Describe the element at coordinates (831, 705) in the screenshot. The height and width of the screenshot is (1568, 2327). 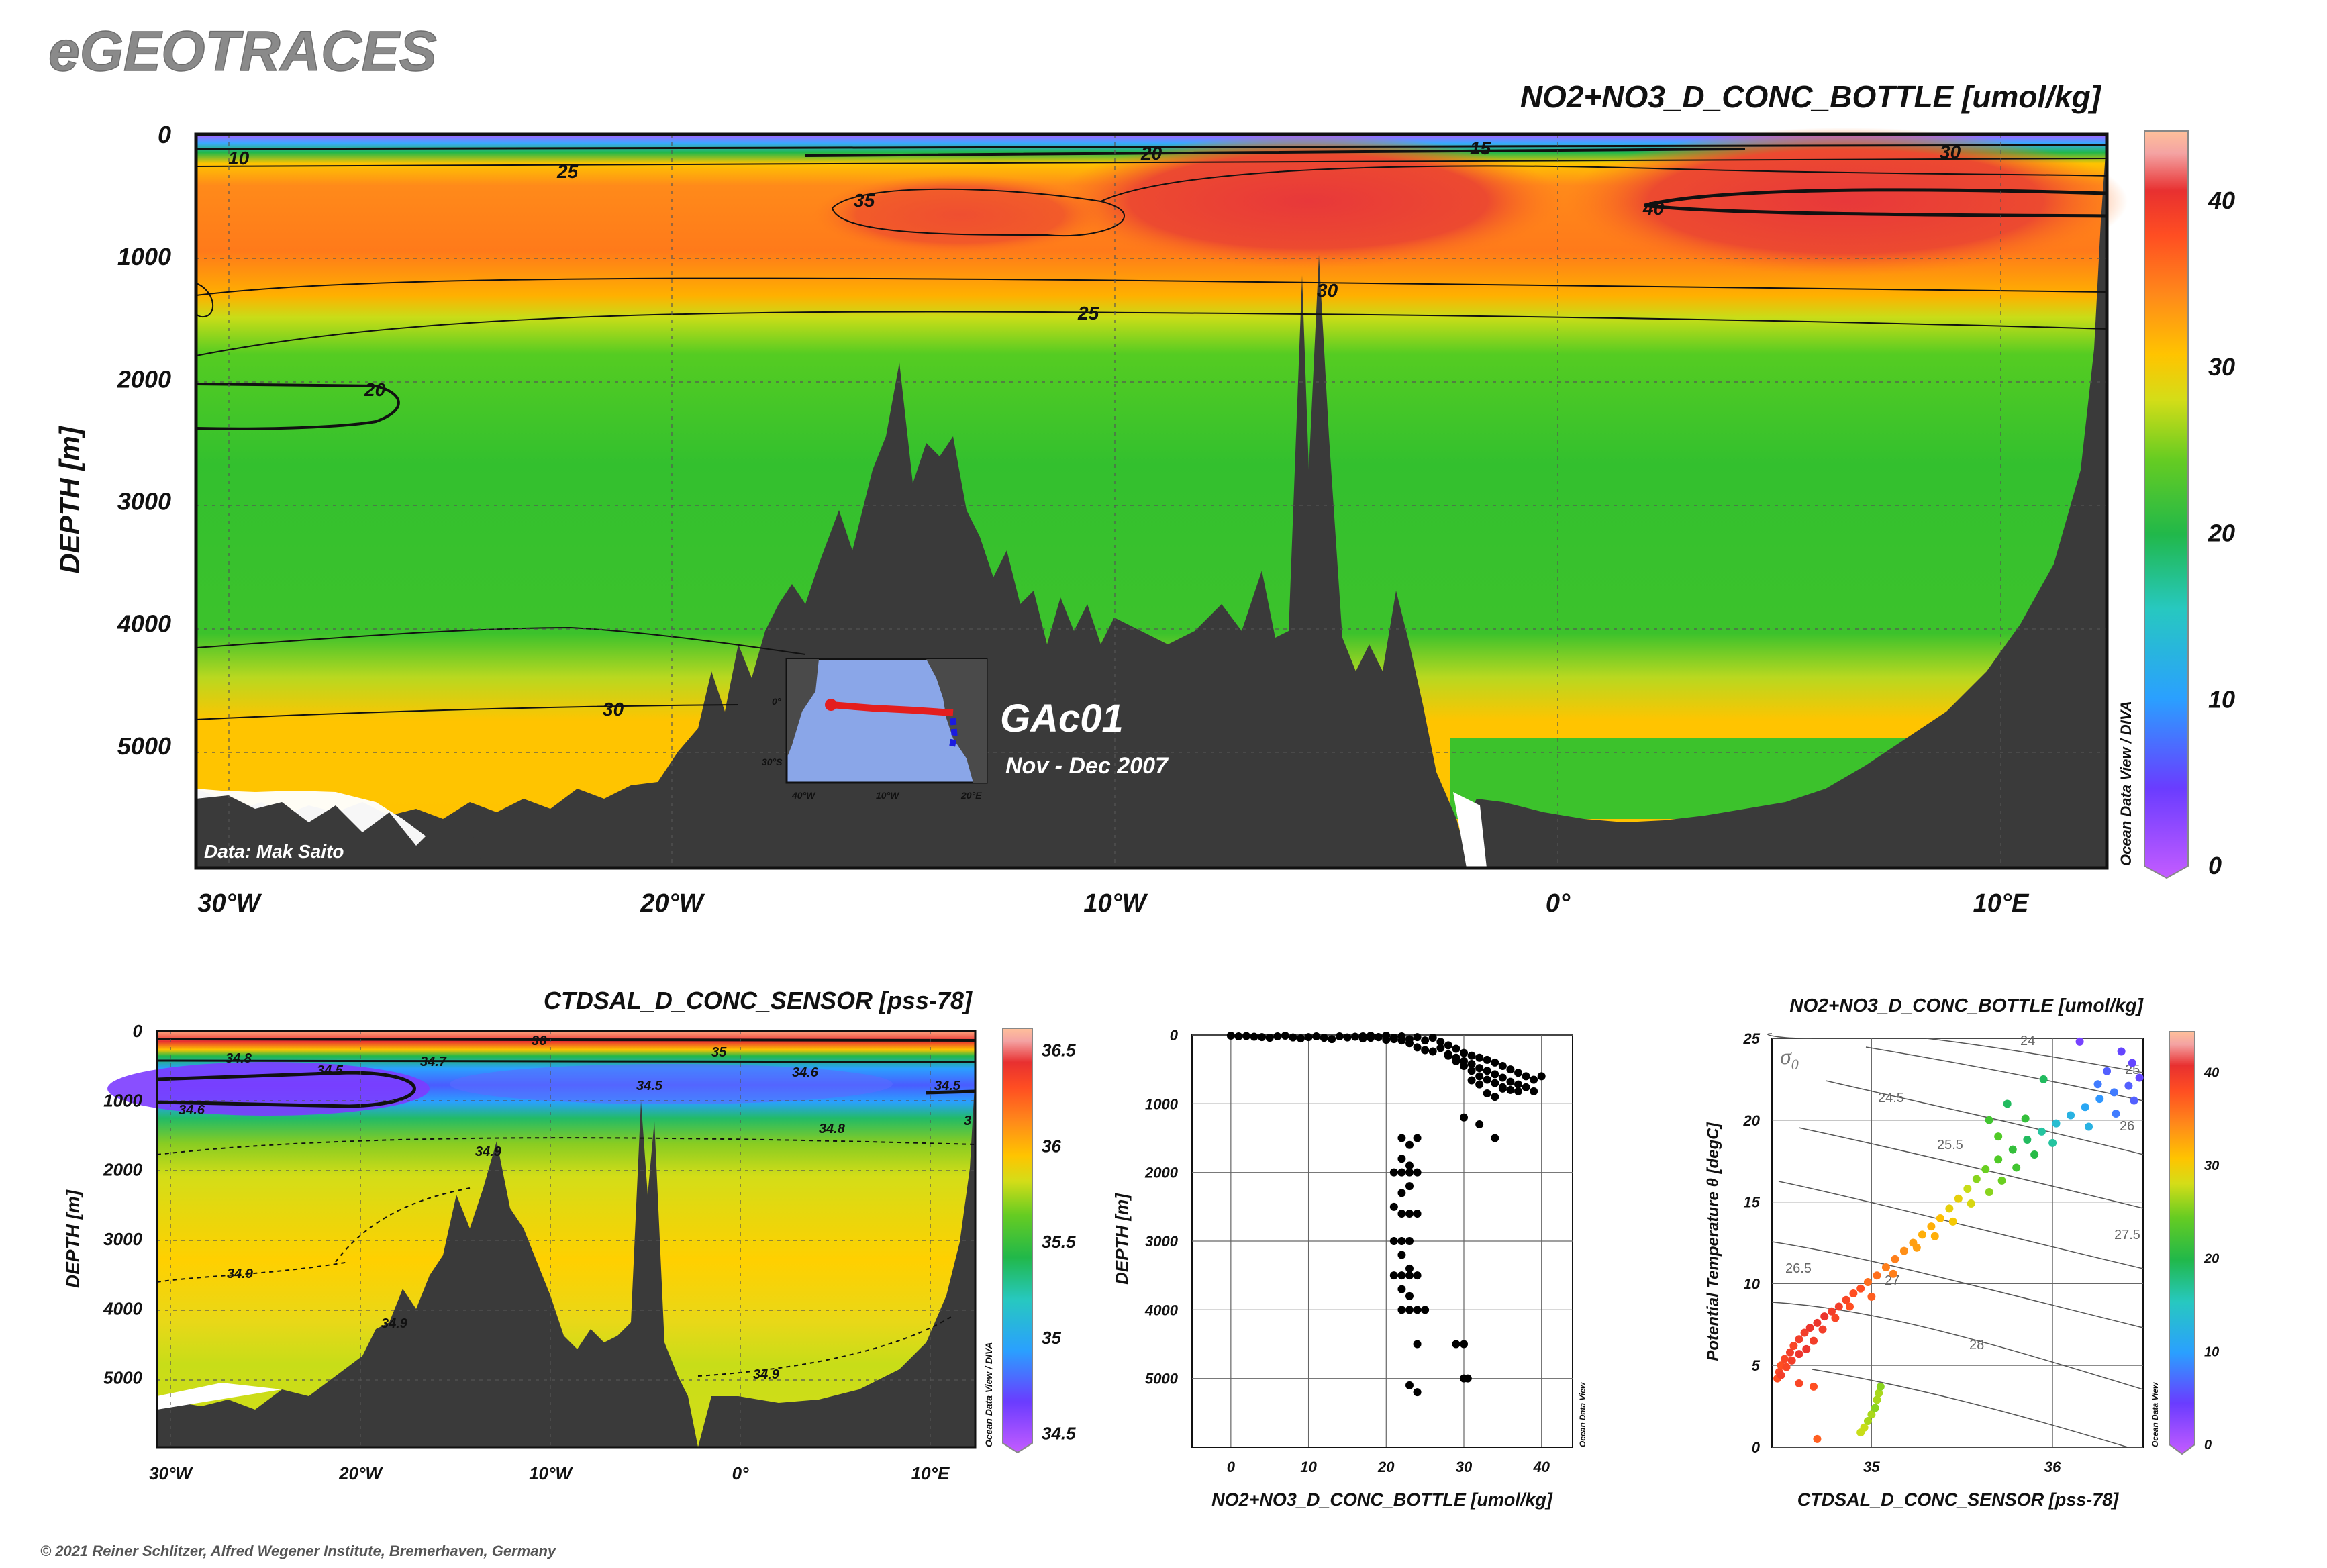
I see `inset-track-start` at that location.